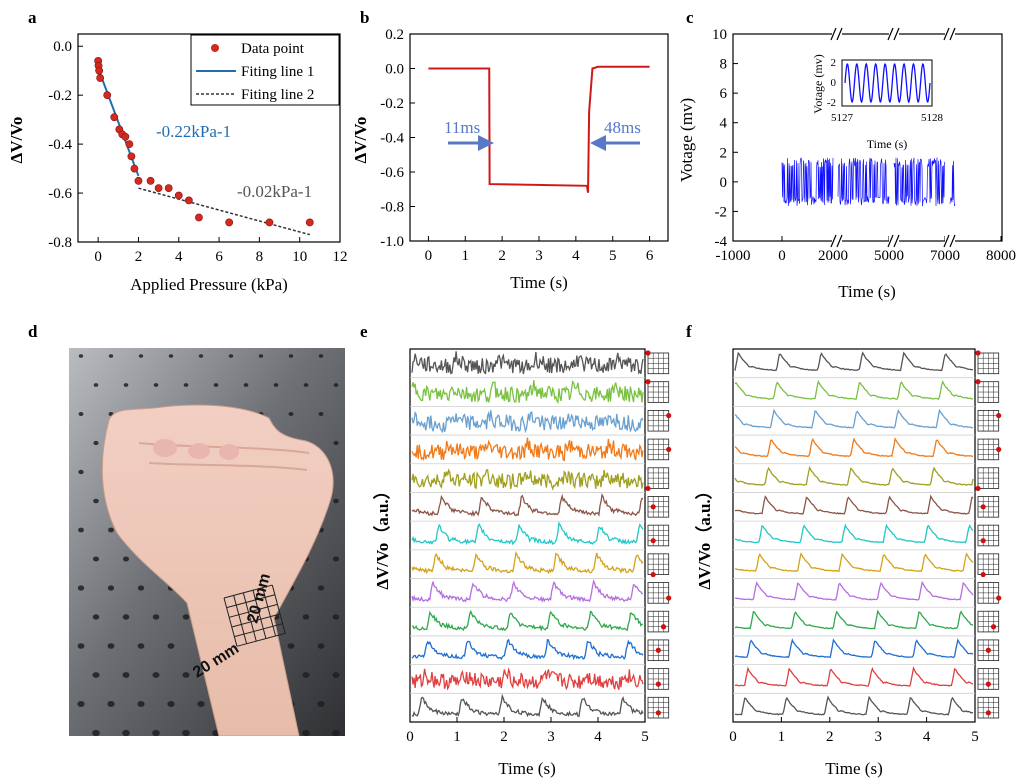  I want to click on panel-label-a: a, so click(32, 17).